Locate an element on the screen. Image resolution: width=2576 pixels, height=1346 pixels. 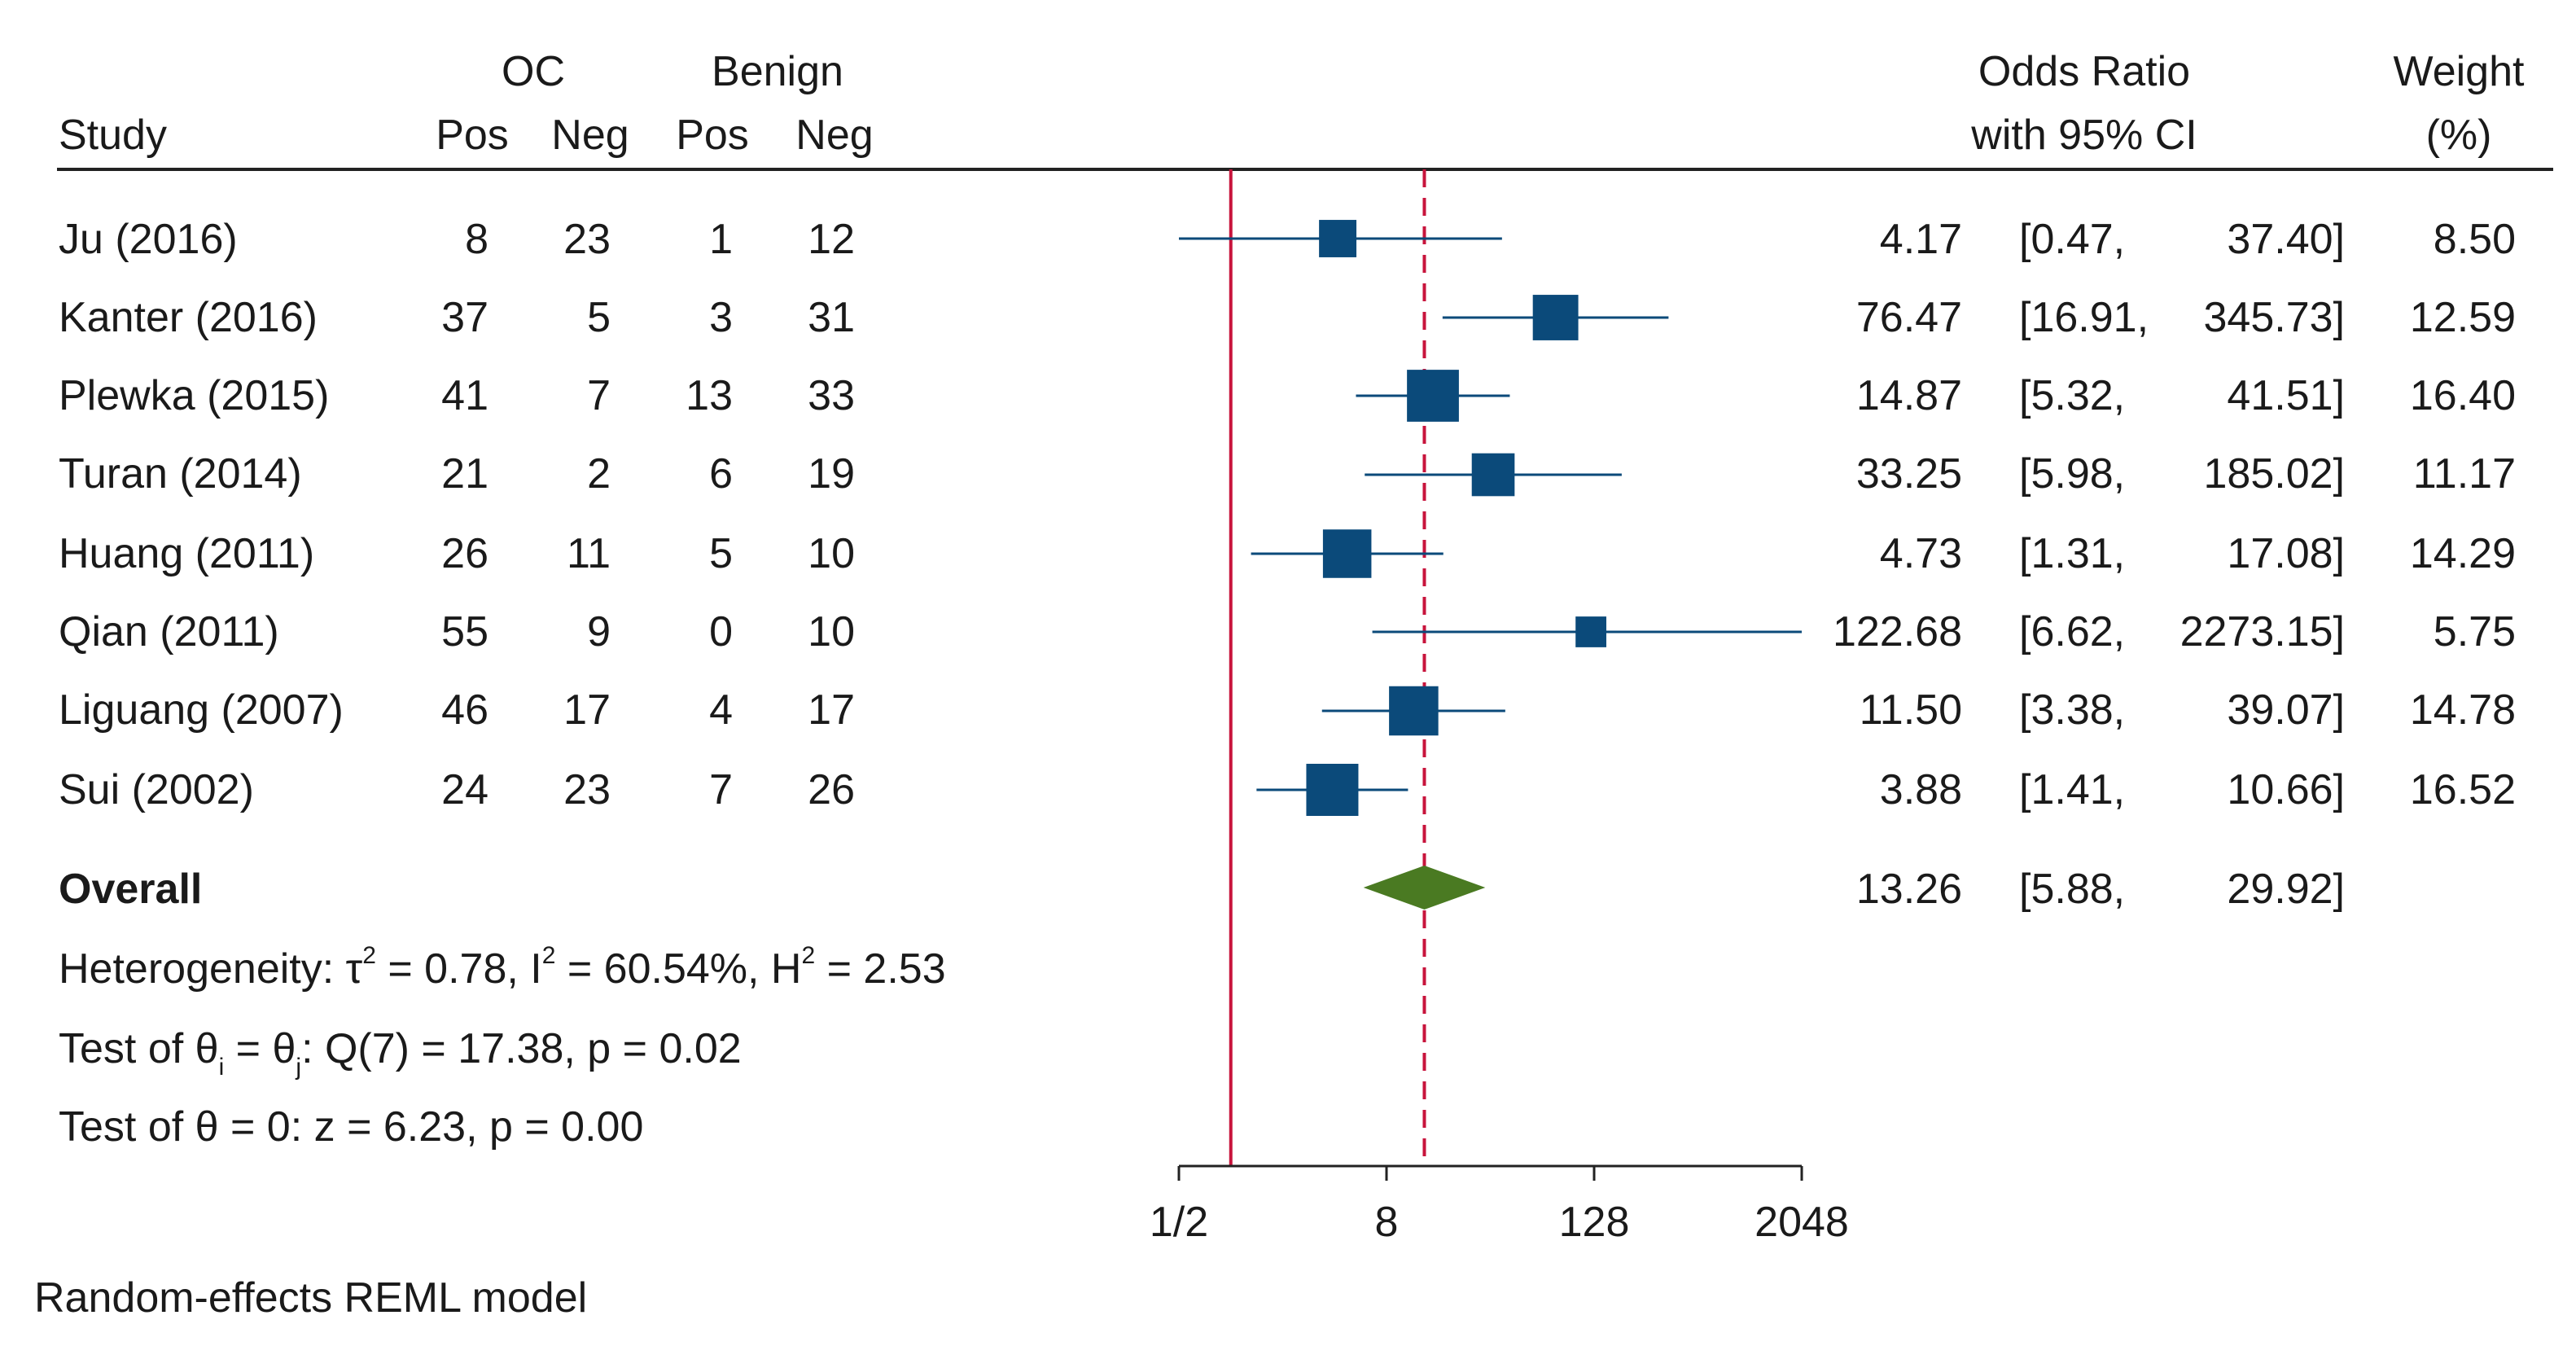
header-oc-group: OC is located at coordinates (533, 72).